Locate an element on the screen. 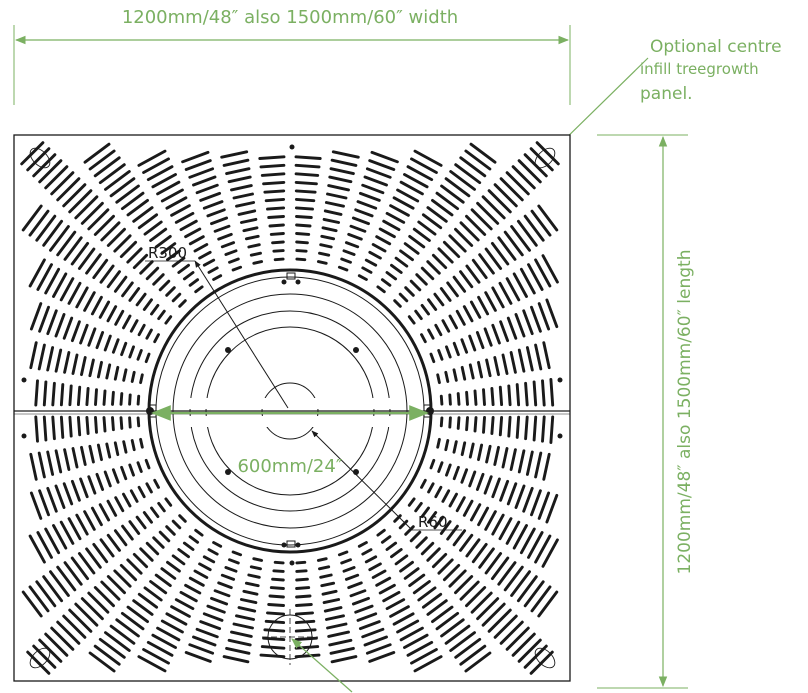 The height and width of the screenshot is (693, 808). callout-line-2: infill treegrowth is located at coordinates (699, 69).